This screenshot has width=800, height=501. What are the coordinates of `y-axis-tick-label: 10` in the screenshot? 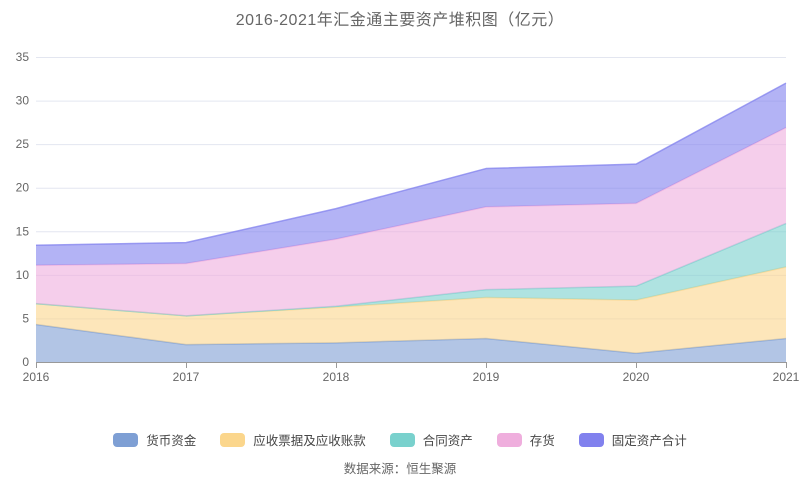 It's located at (23, 275).